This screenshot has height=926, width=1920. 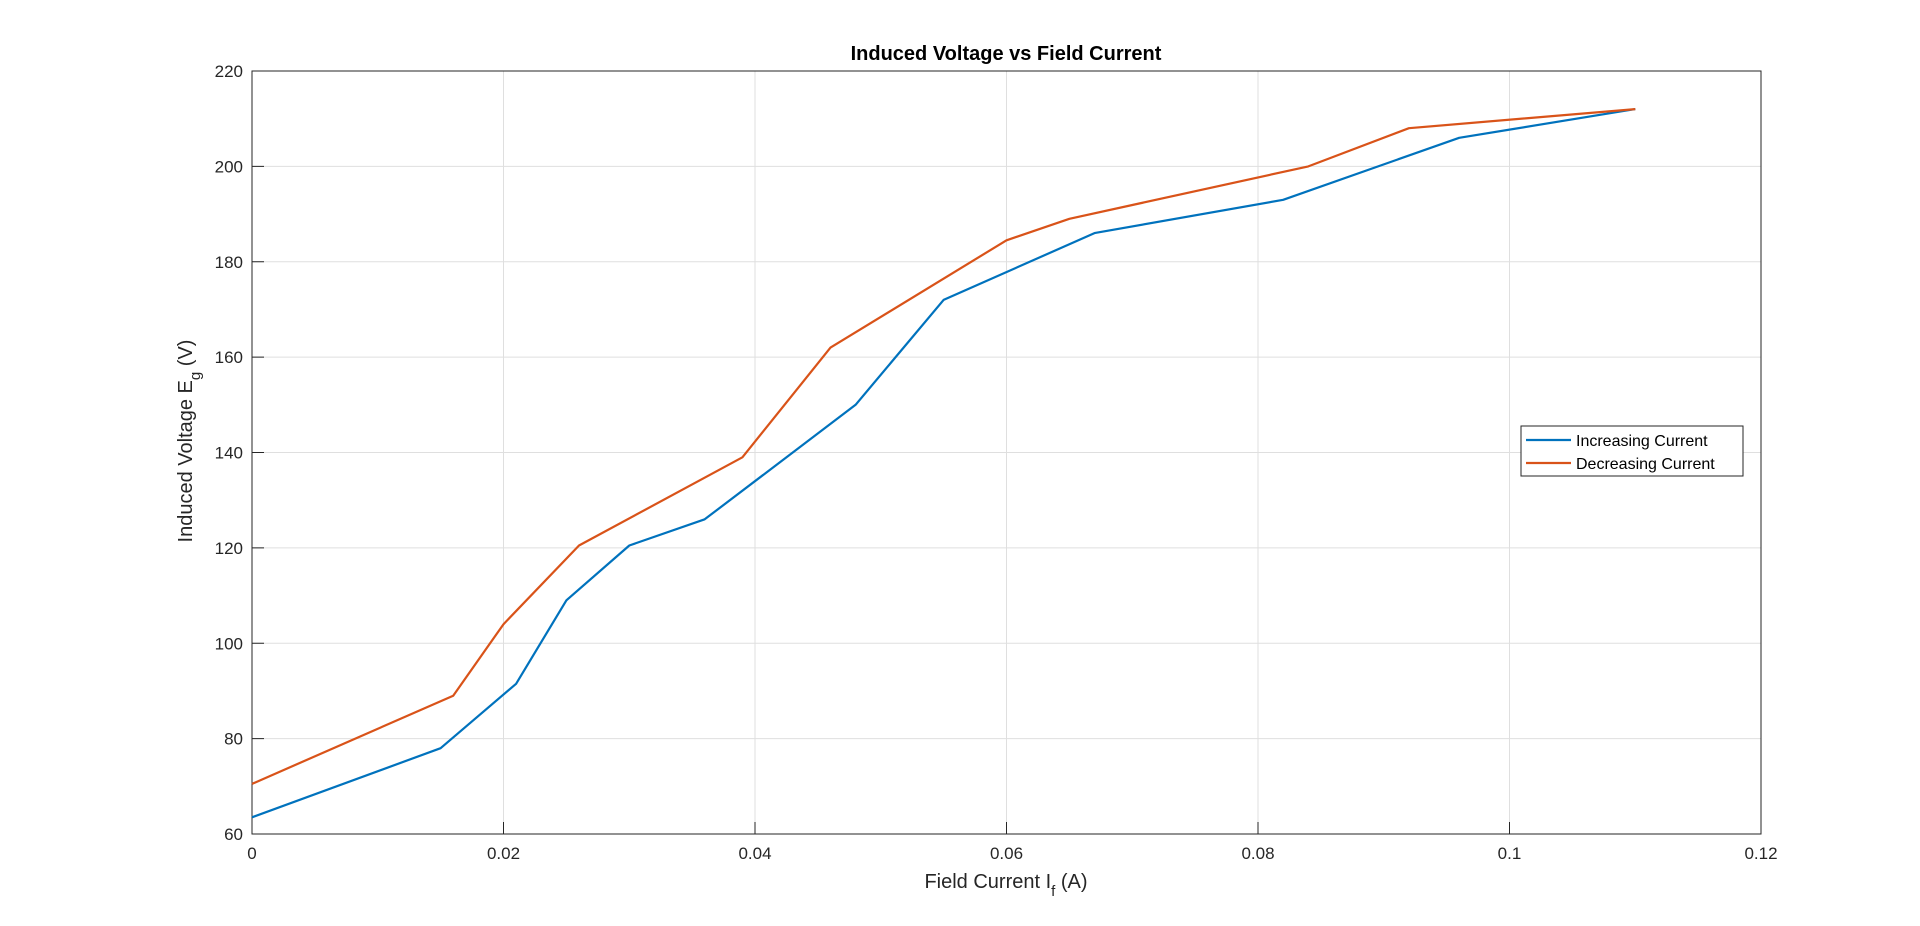 I want to click on legend: Increasing Current Decreasing Current, so click(x=1632, y=451).